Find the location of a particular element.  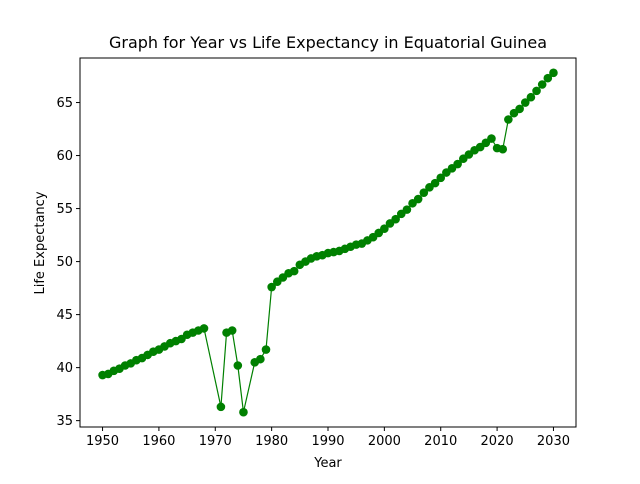

x-tick-label: 2020 is located at coordinates (497, 441).